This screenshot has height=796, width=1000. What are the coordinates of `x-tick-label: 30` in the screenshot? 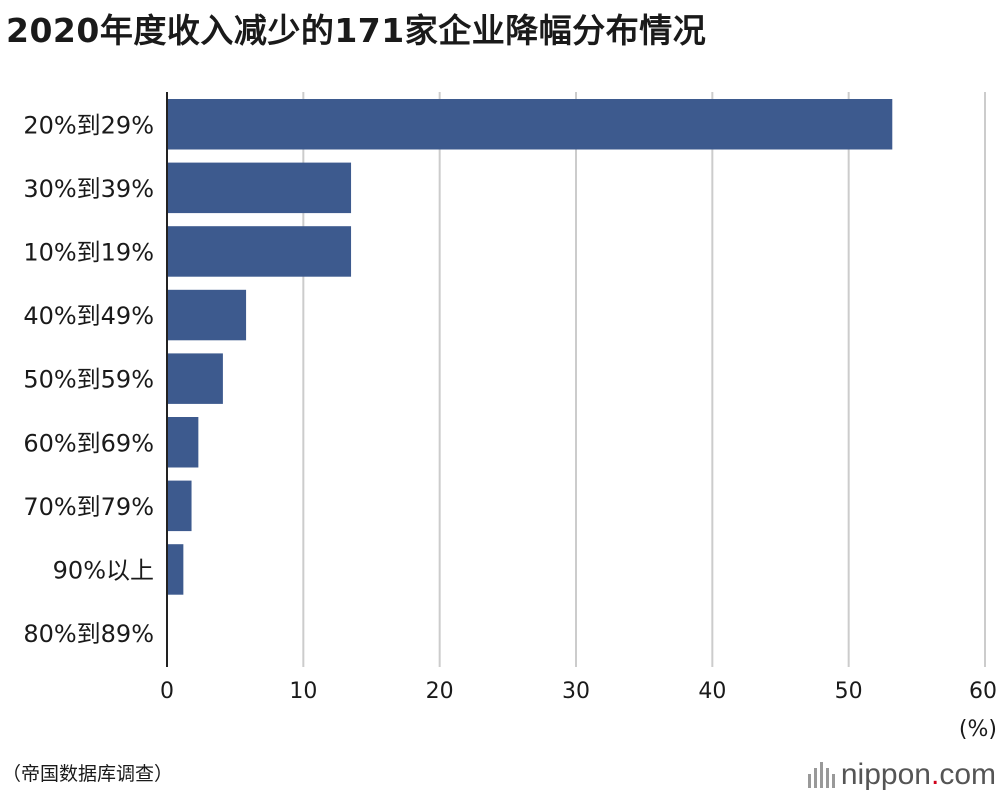 It's located at (576, 691).